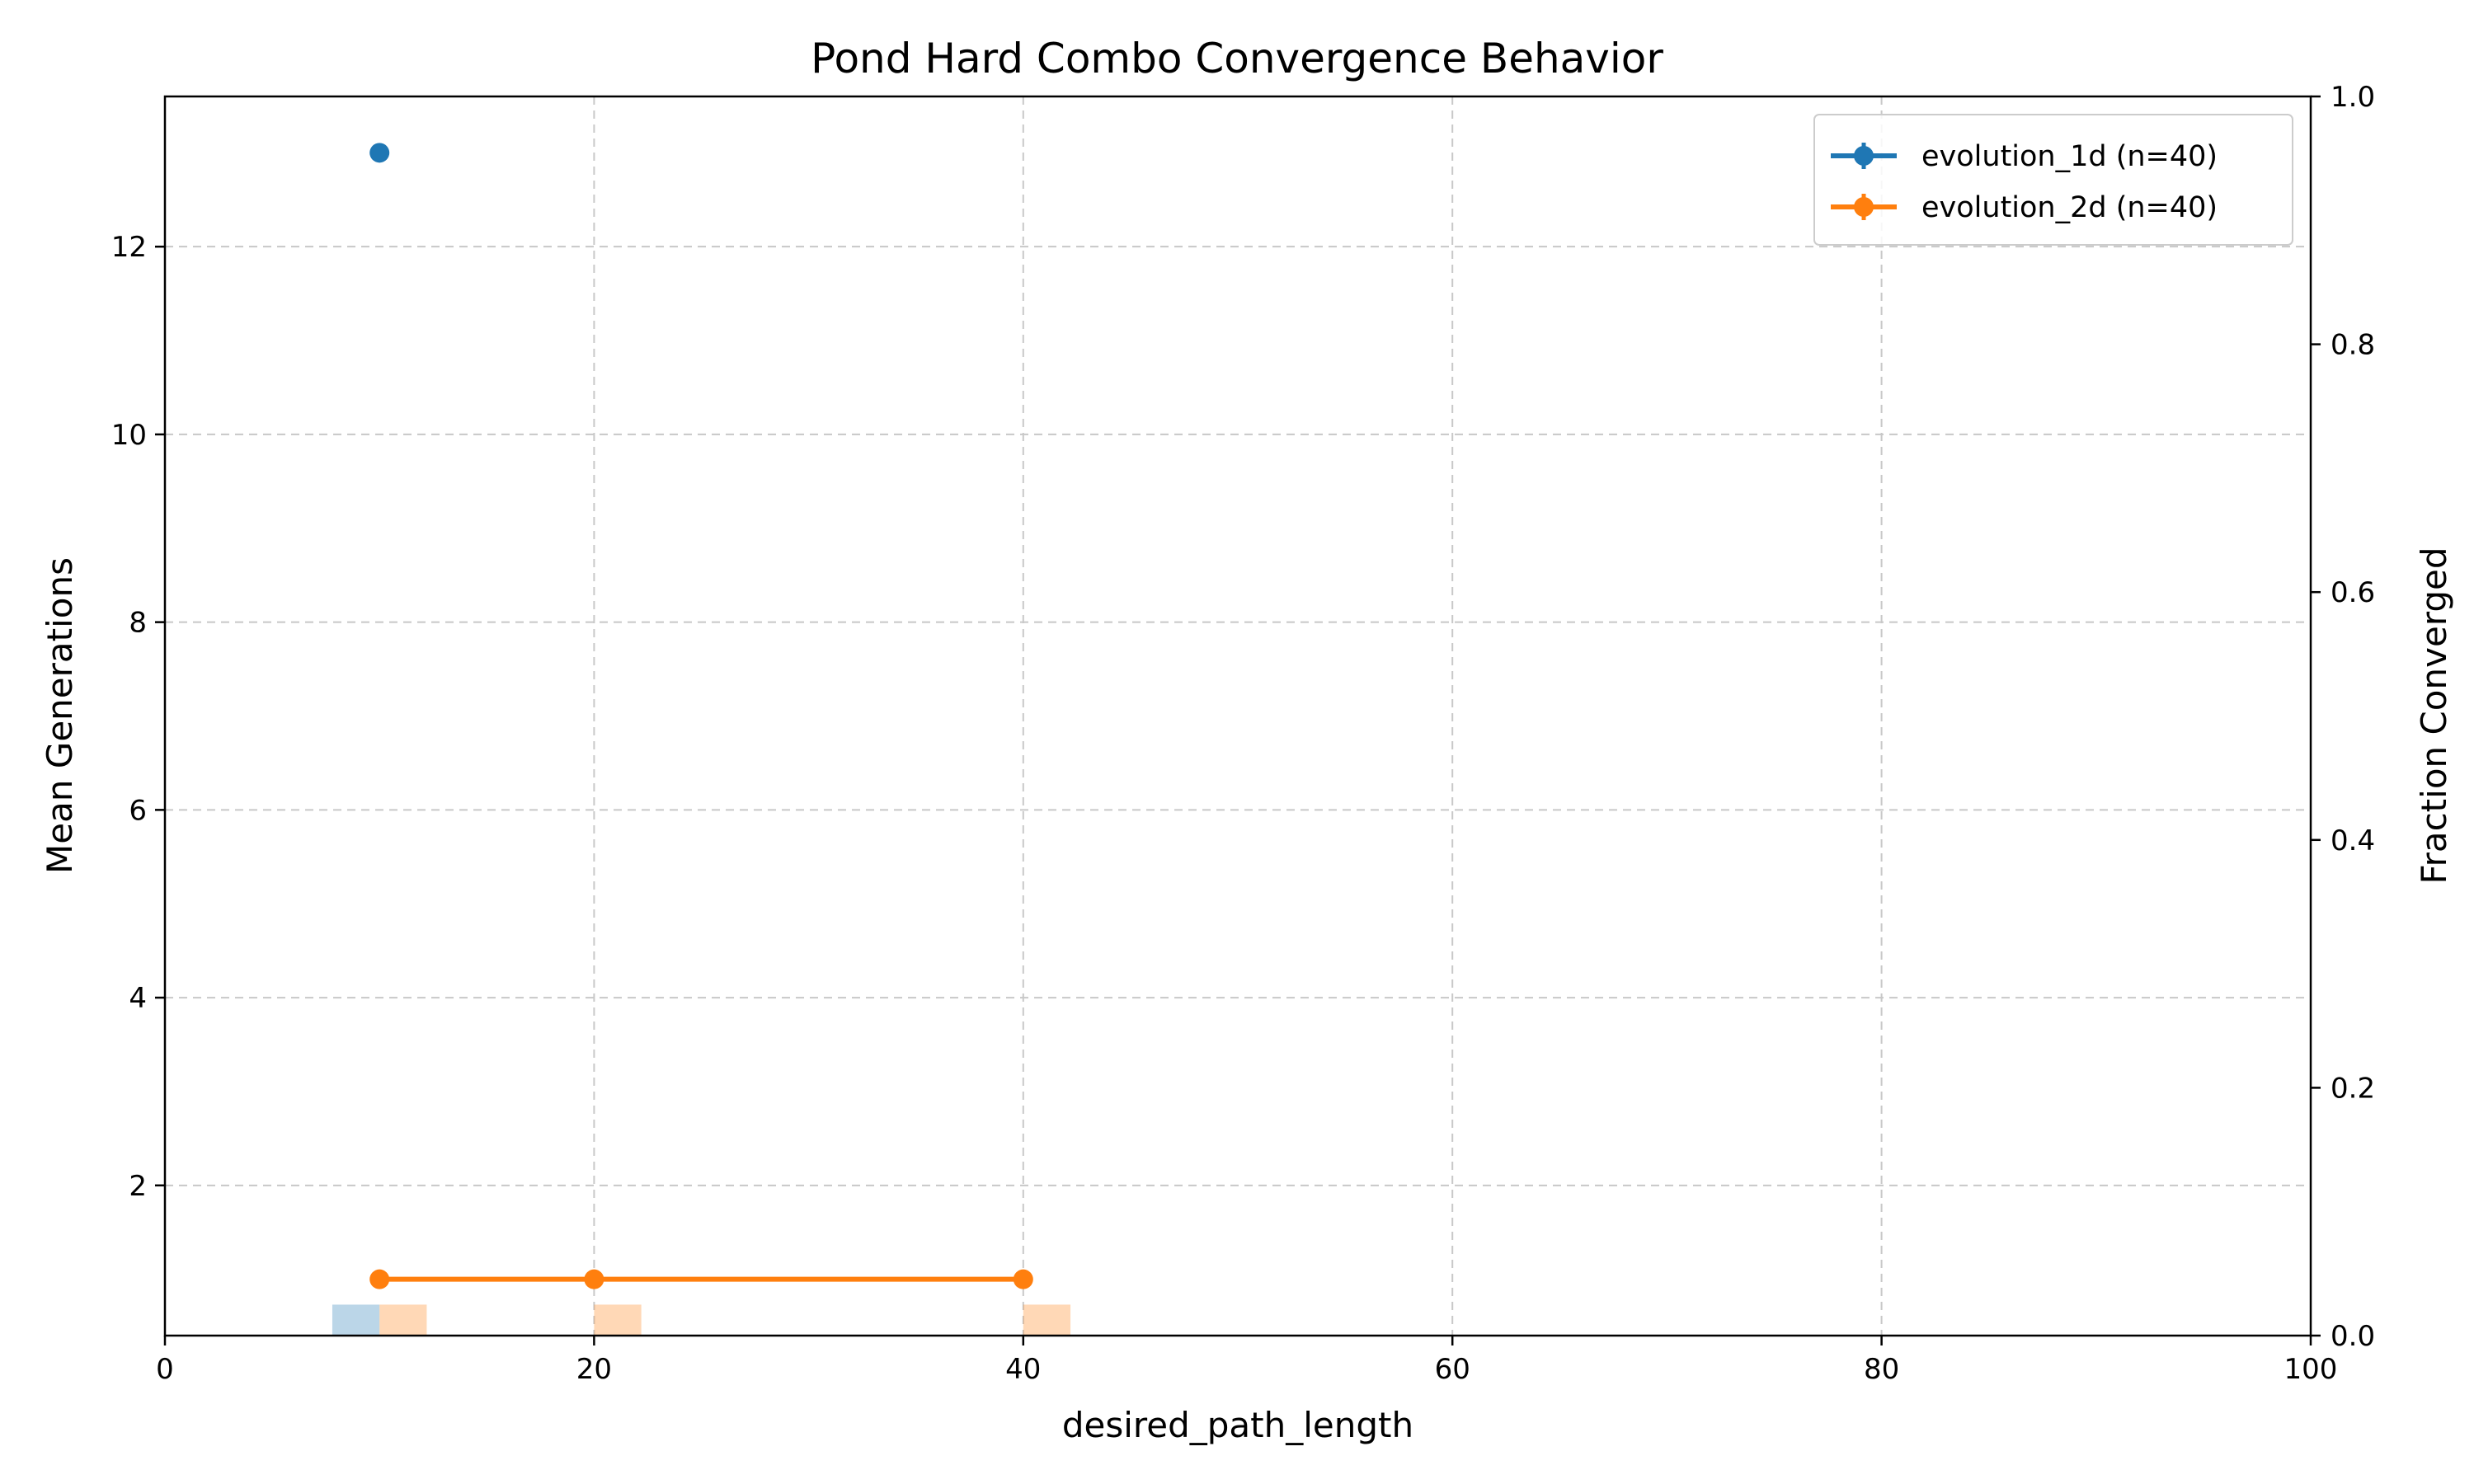 This screenshot has height=1484, width=2474. I want to click on y-tick-label: 8, so click(138, 623).